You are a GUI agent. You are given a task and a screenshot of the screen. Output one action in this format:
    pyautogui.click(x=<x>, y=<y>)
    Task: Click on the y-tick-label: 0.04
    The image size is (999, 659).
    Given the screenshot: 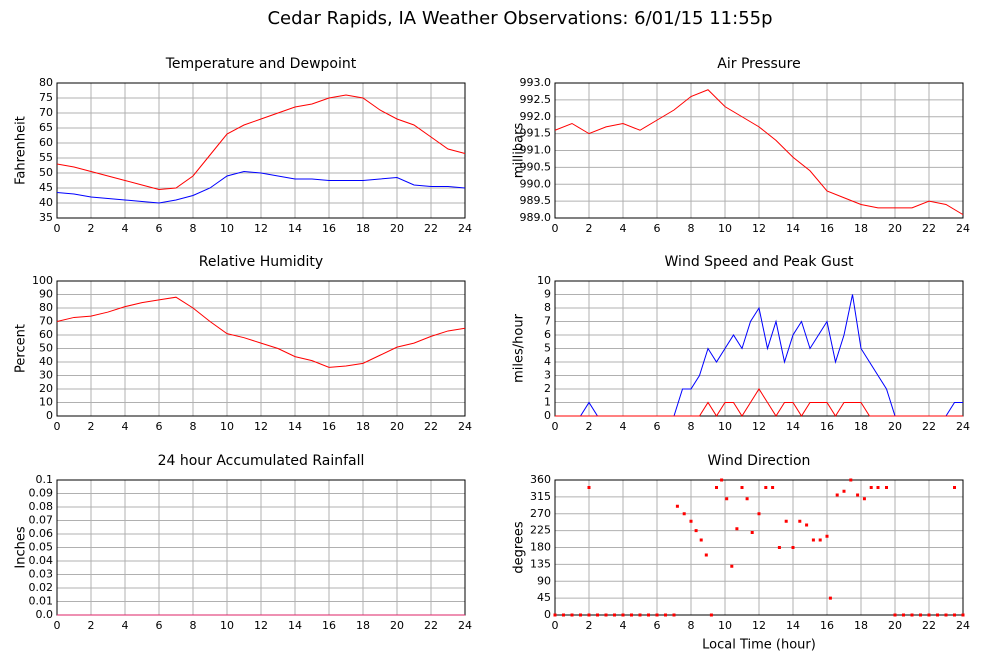 What is the action you would take?
    pyautogui.click(x=41, y=560)
    